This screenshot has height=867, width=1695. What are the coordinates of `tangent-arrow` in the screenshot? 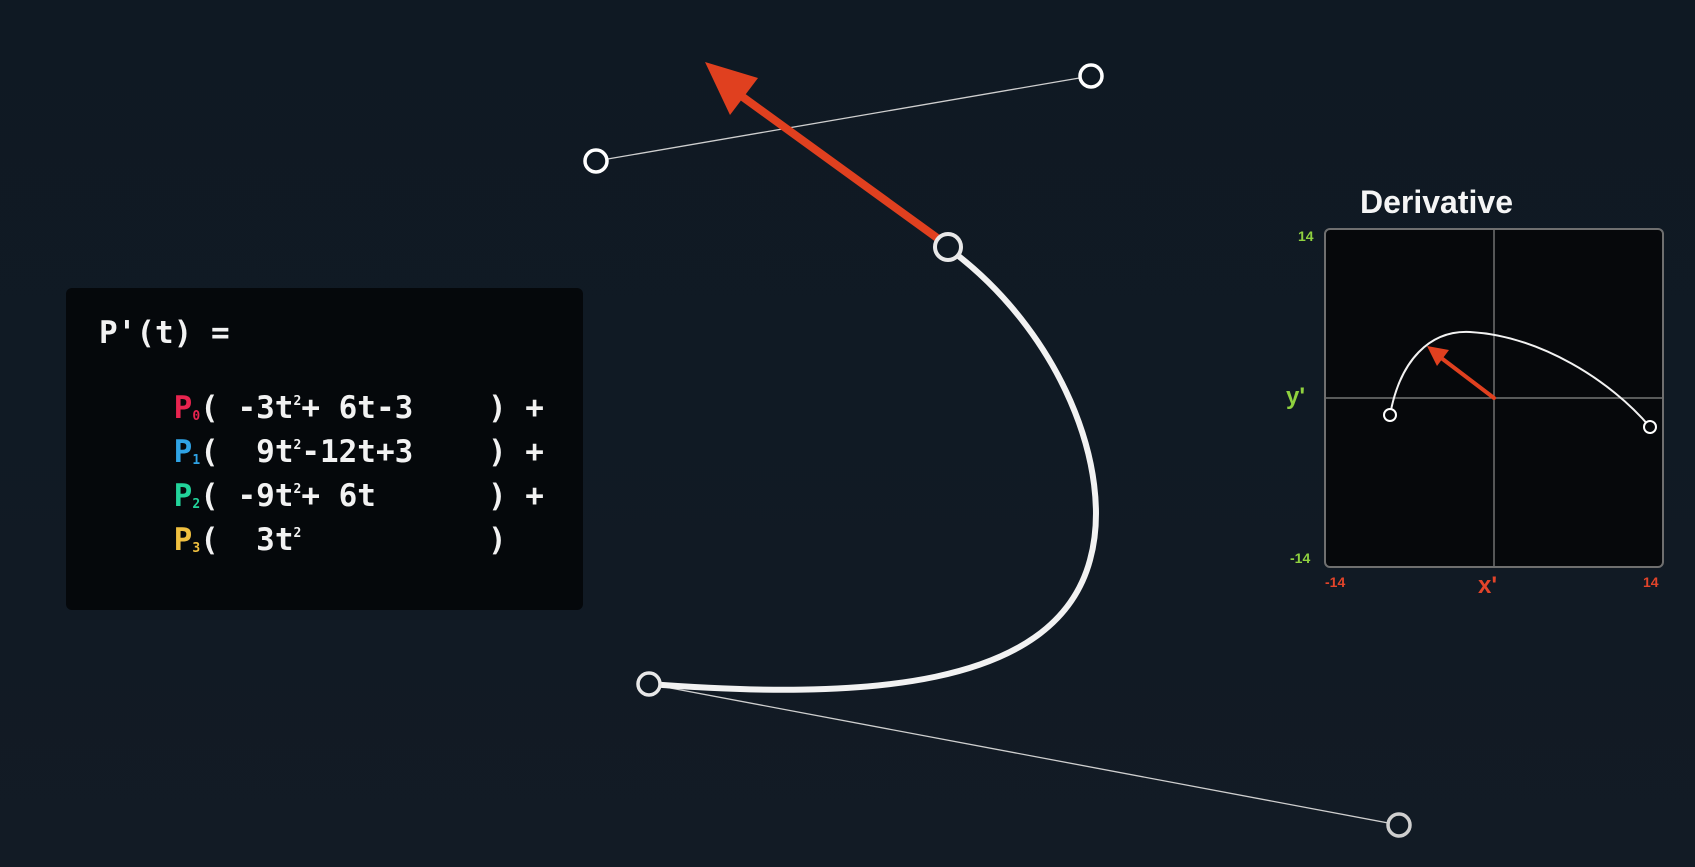 It's located at (840, 167).